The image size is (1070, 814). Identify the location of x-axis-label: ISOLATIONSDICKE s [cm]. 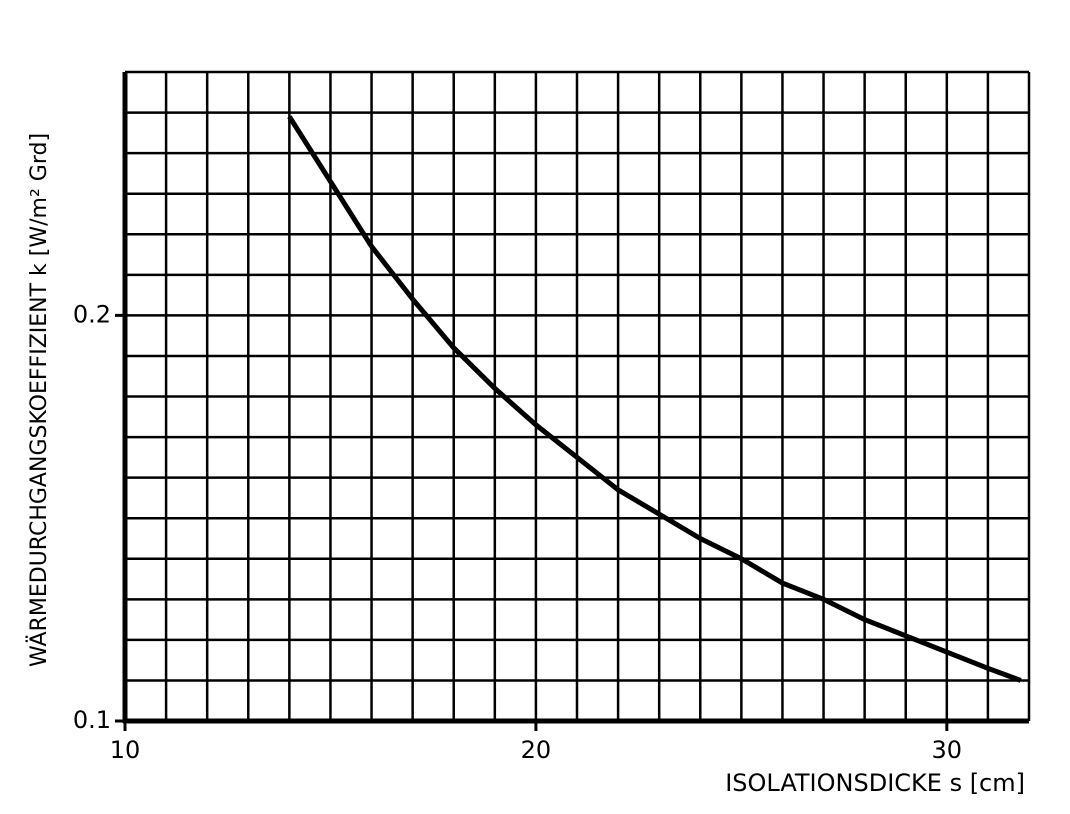
(875, 783).